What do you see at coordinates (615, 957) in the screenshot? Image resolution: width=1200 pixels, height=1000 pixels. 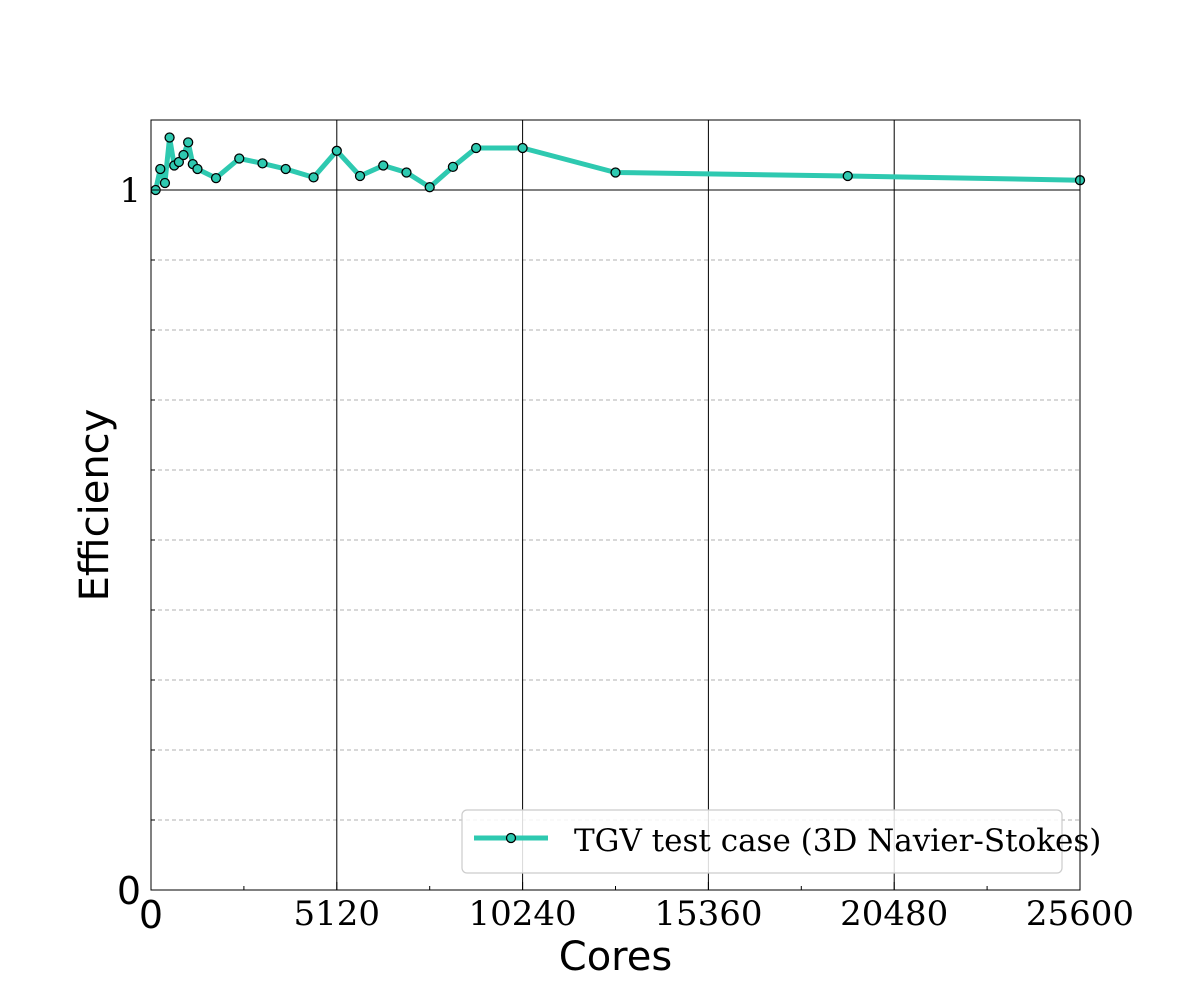 I see `x-axis-label: Cores` at bounding box center [615, 957].